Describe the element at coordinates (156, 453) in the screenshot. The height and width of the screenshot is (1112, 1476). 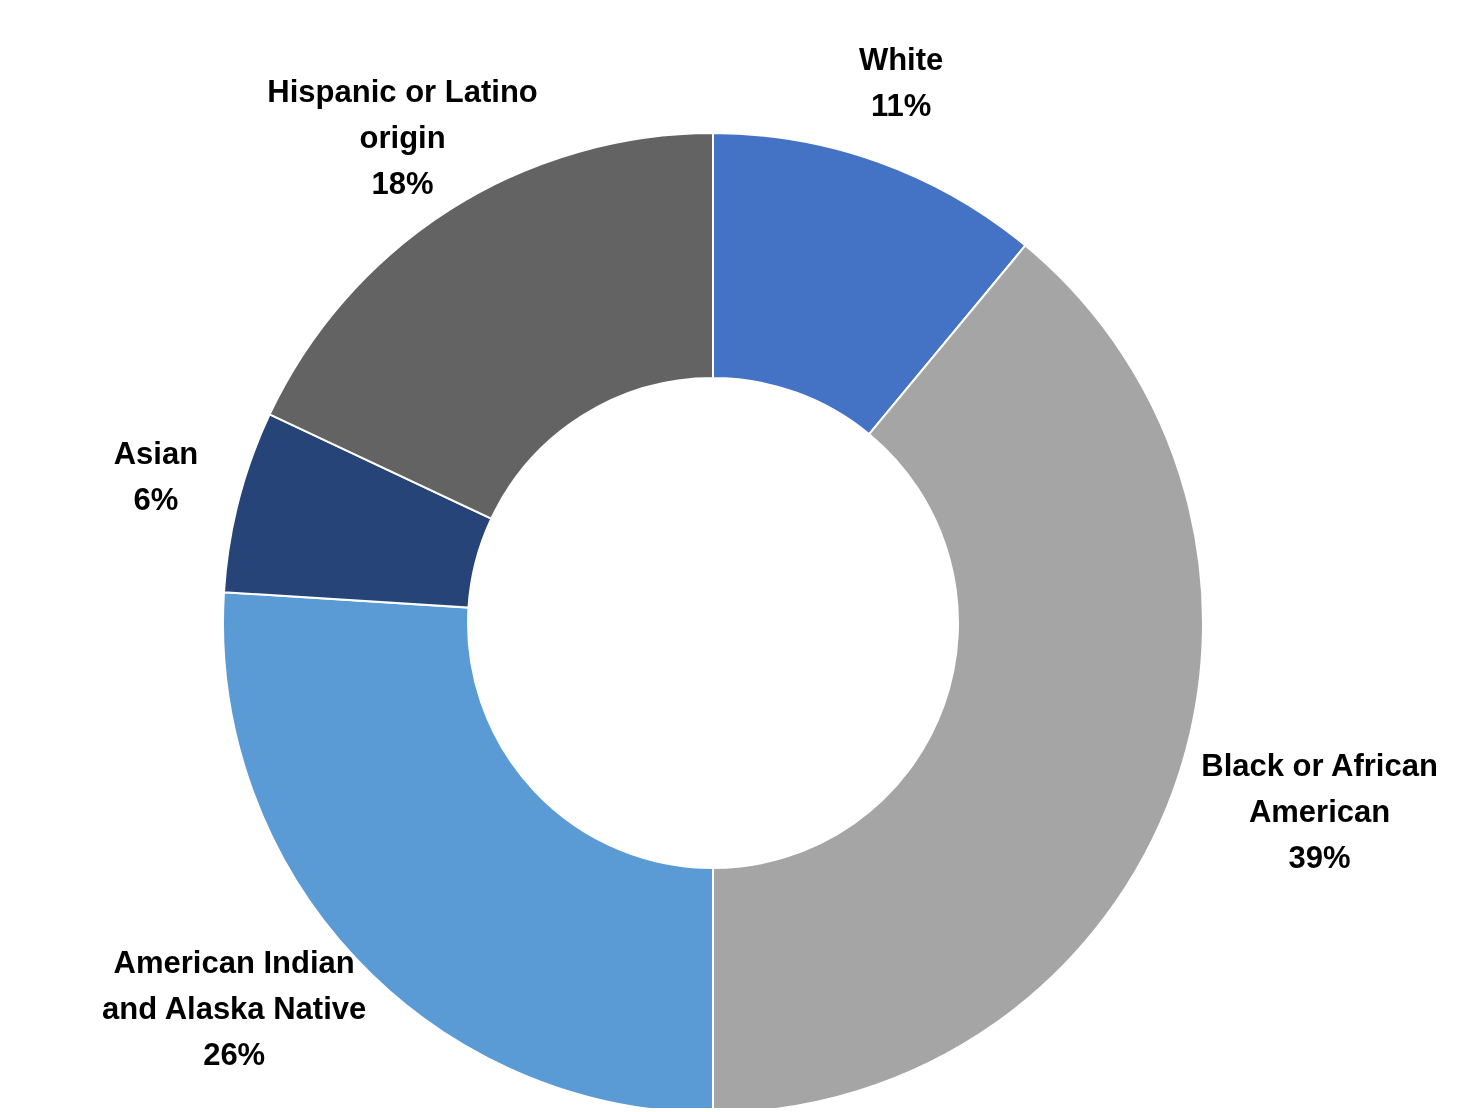
I see `slice-label: Asian` at that location.